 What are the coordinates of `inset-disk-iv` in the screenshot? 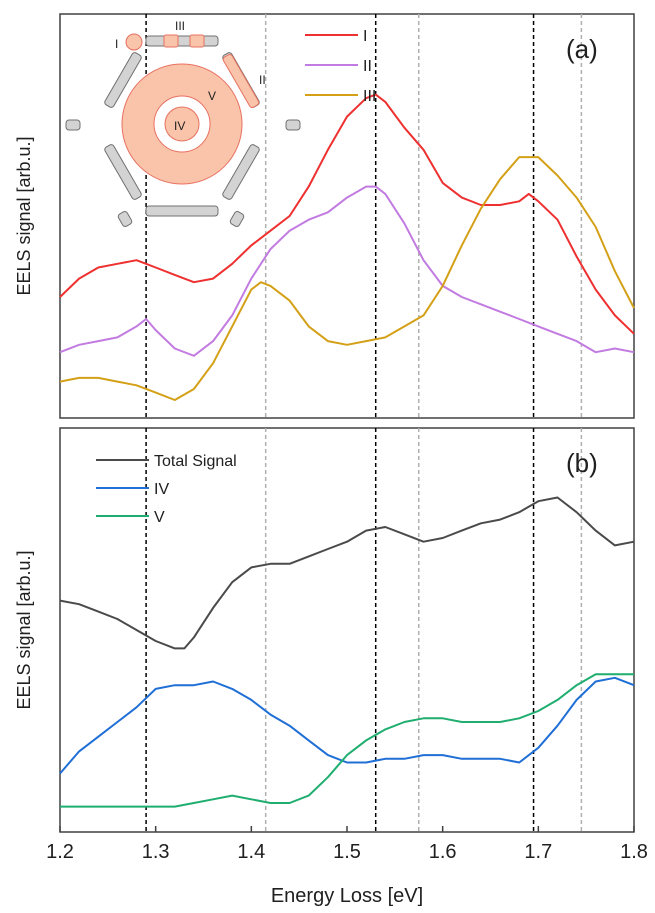 It's located at (182, 124).